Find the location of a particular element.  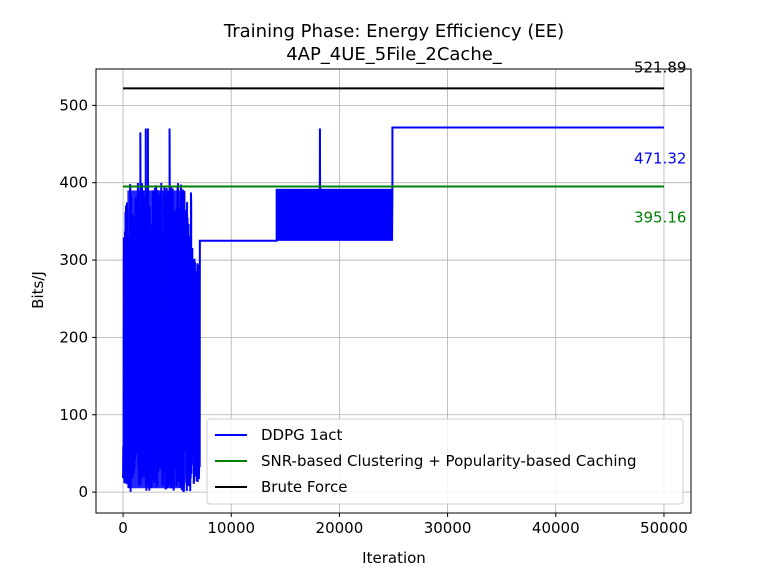

x-tick-label: 20000 is located at coordinates (340, 528).